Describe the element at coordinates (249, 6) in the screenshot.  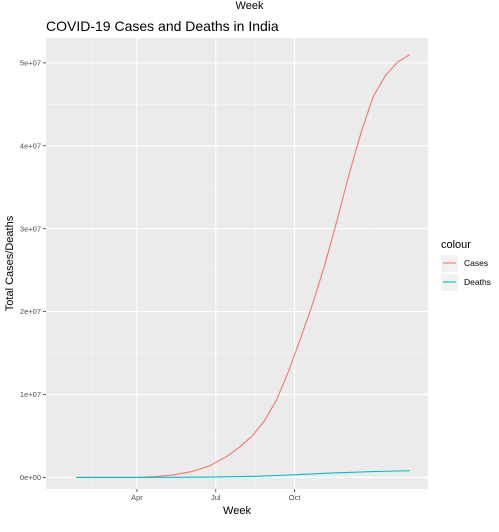
I see `top-label: Week` at that location.